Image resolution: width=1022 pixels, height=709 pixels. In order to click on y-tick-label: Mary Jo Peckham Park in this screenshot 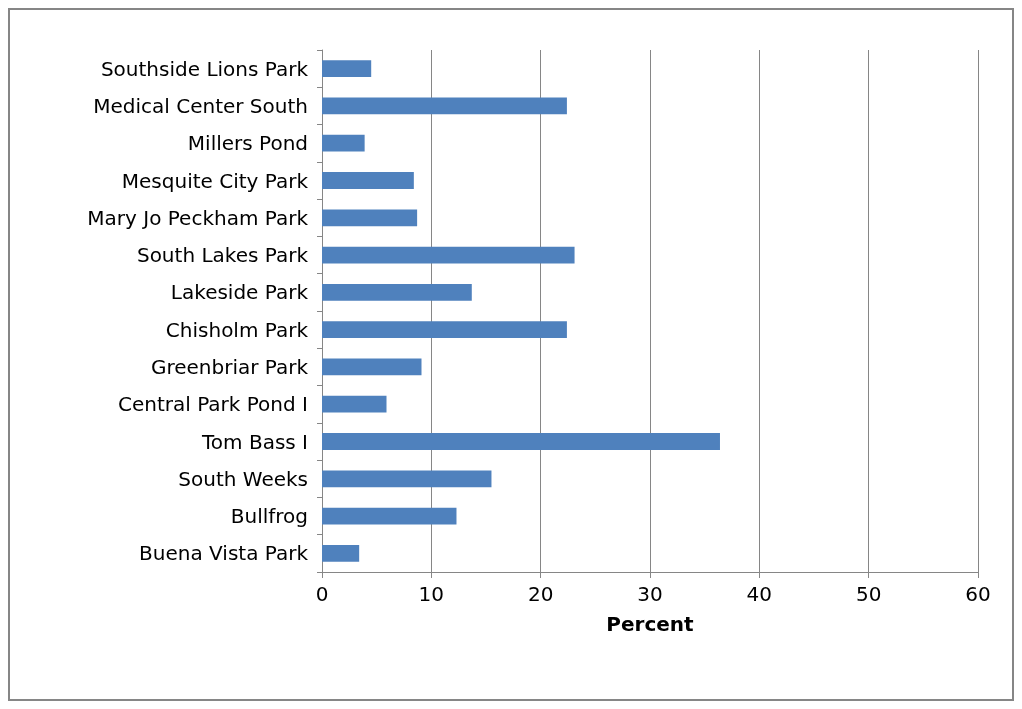, I will do `click(198, 217)`.